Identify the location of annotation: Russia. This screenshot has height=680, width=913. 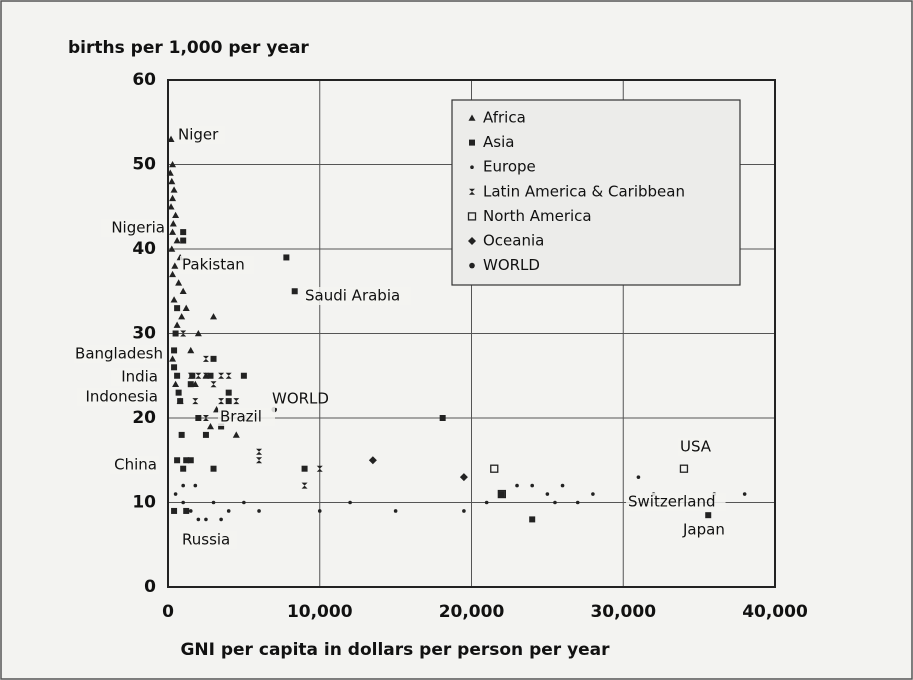
(206, 540).